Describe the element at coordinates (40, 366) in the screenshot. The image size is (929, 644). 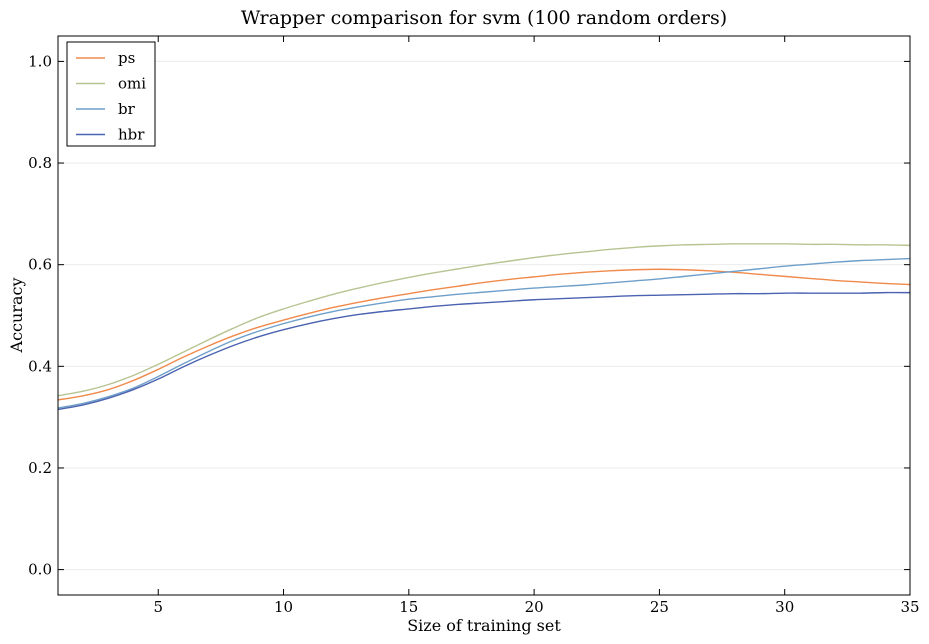
I see `y-tick-label: 0.4` at that location.